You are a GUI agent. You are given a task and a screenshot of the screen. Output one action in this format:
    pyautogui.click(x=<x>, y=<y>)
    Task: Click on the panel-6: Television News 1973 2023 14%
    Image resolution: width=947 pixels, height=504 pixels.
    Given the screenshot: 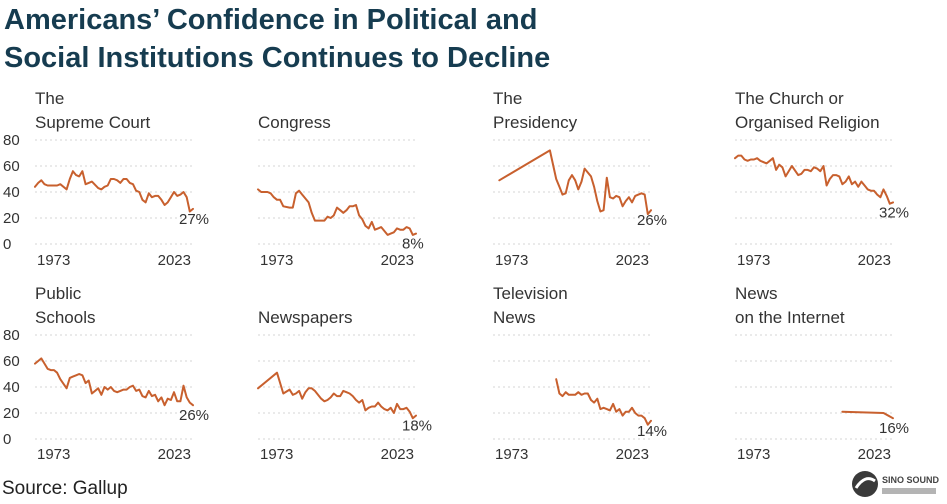 What is the action you would take?
    pyautogui.click(x=580, y=373)
    